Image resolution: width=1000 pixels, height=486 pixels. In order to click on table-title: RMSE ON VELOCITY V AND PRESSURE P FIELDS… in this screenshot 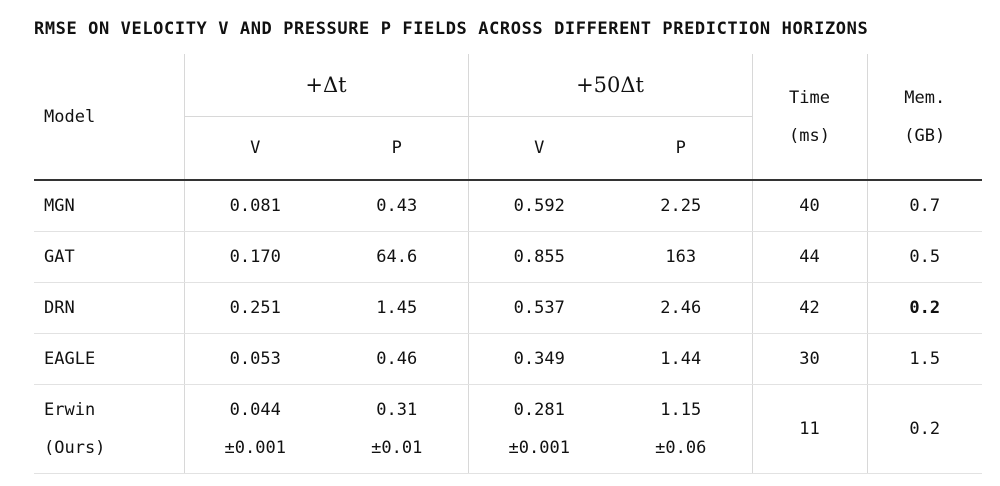, I will do `click(451, 29)`.